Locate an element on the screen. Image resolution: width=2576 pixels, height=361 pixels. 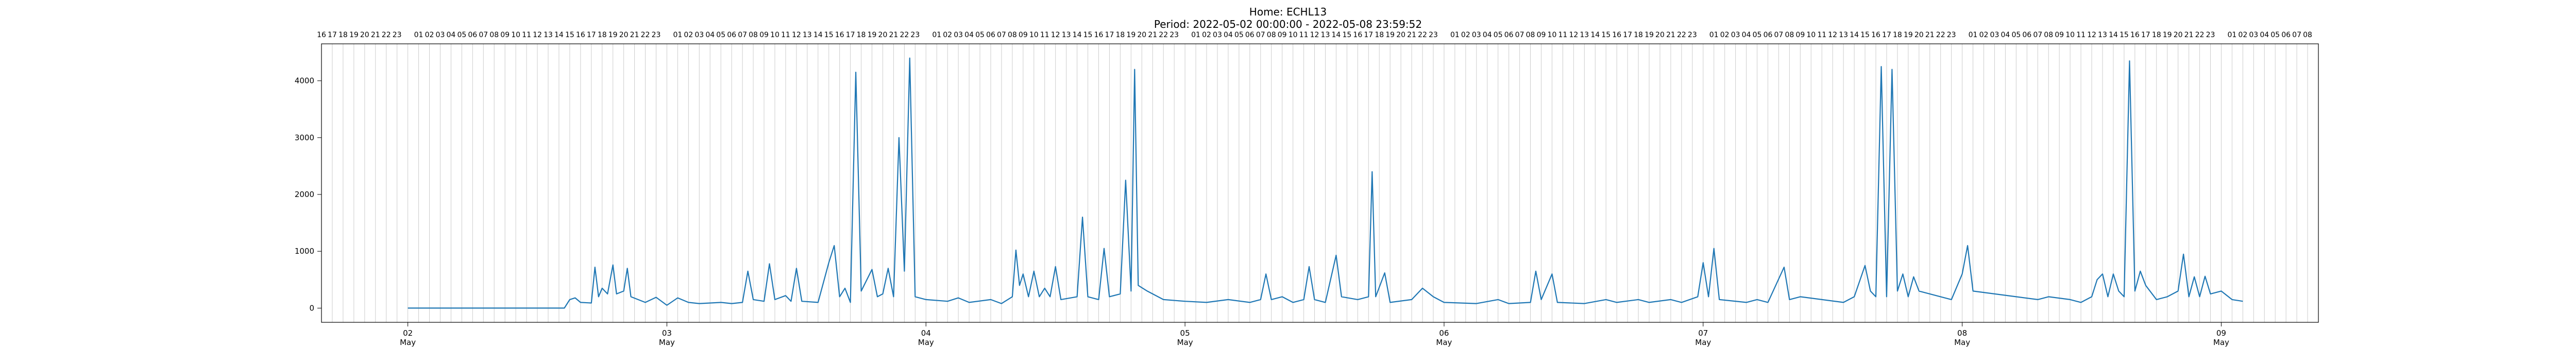
y-tick-label: 1000 is located at coordinates (305, 251).